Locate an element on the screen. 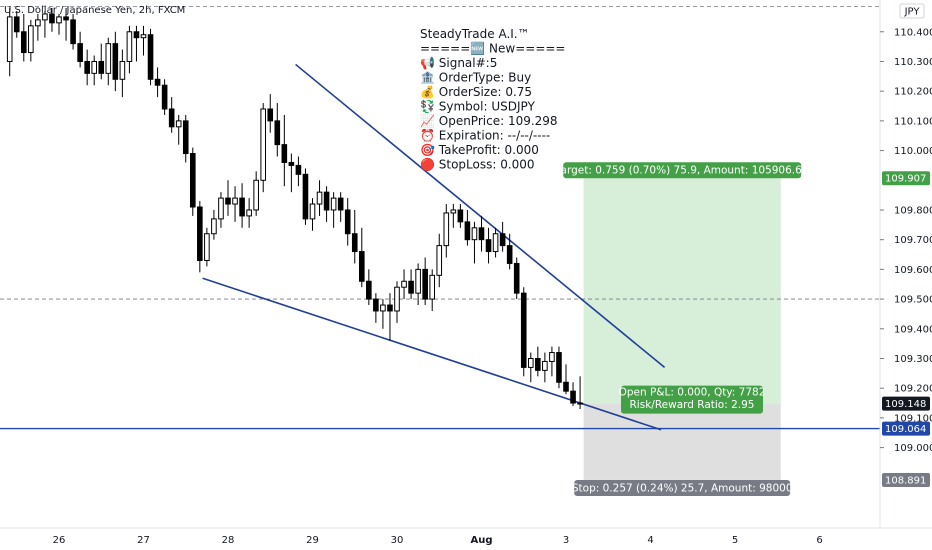 Image resolution: width=932 pixels, height=550 pixels. info-title: SteadyTrade A.I.™ is located at coordinates (475, 34).